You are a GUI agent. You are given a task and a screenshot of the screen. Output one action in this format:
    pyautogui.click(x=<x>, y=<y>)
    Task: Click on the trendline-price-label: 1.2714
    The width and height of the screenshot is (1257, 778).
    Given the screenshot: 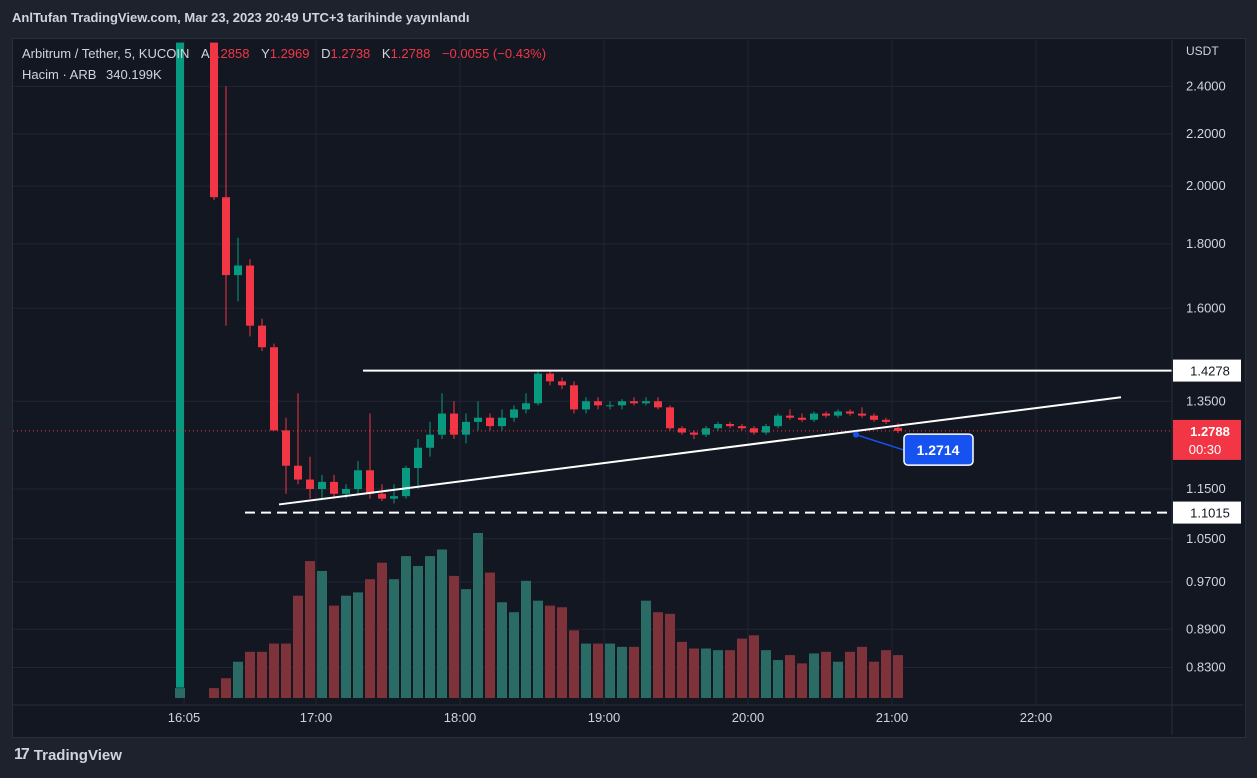 What is the action you would take?
    pyautogui.click(x=938, y=450)
    